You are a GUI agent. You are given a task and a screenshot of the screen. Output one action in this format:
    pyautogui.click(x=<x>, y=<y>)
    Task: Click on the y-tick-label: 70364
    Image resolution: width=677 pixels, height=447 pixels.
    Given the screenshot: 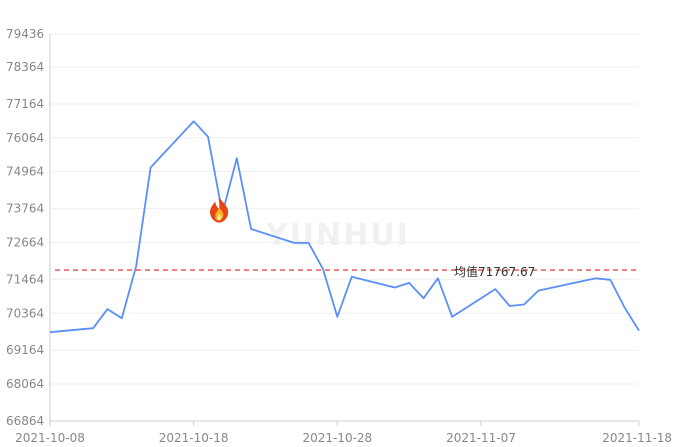 What is the action you would take?
    pyautogui.click(x=25, y=313)
    